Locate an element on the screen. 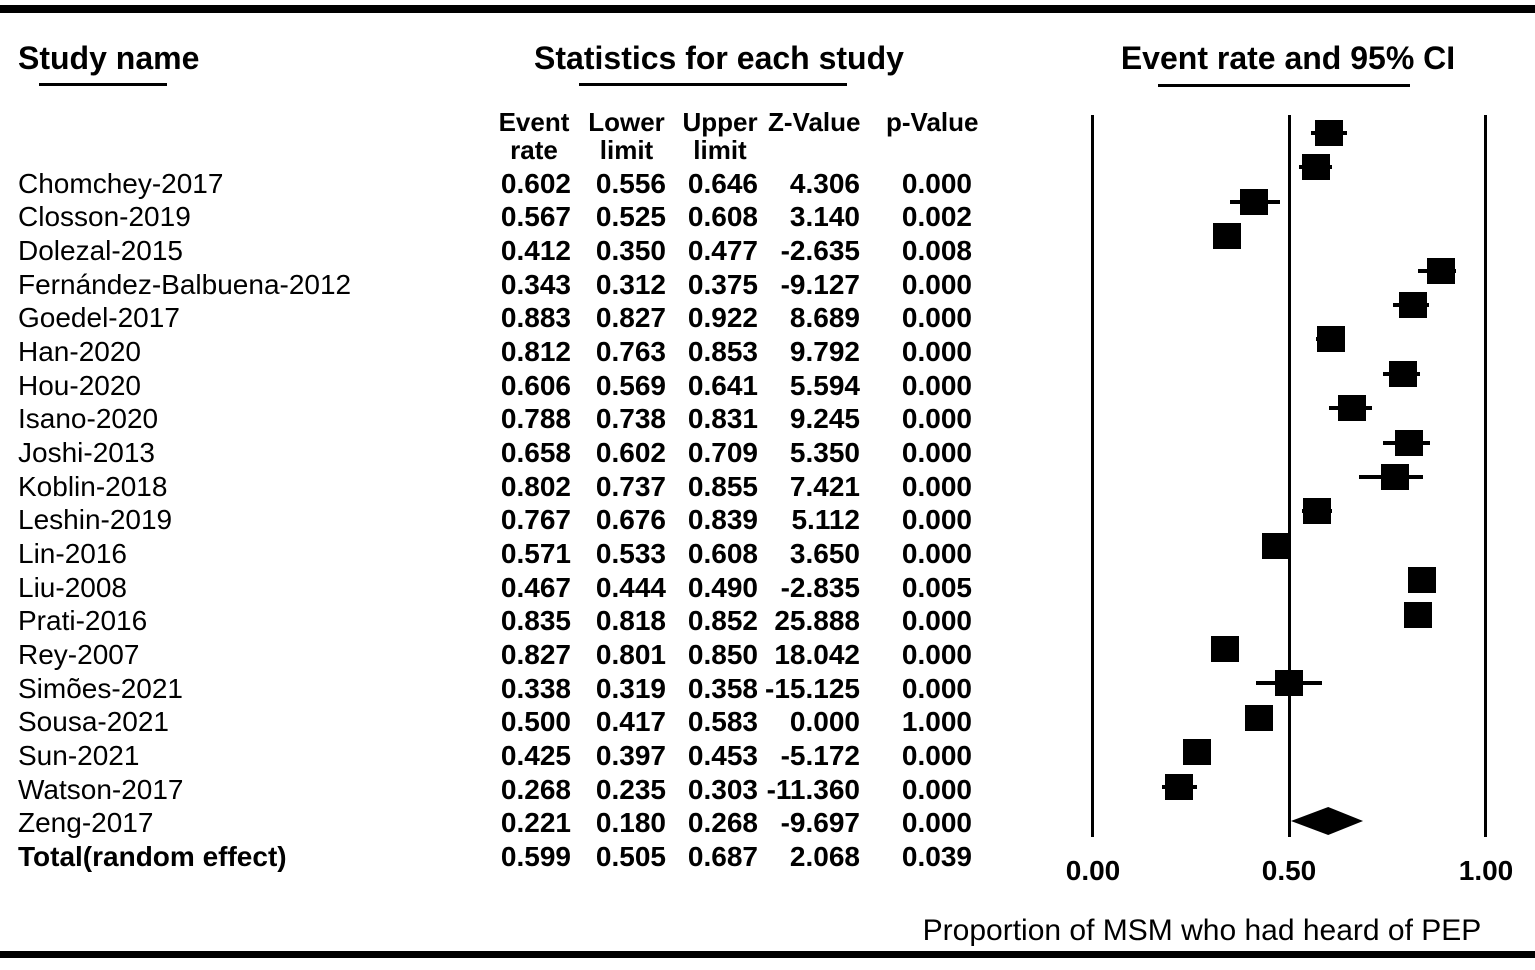  lower-limit-cell: 0.505 is located at coordinates (630, 856).